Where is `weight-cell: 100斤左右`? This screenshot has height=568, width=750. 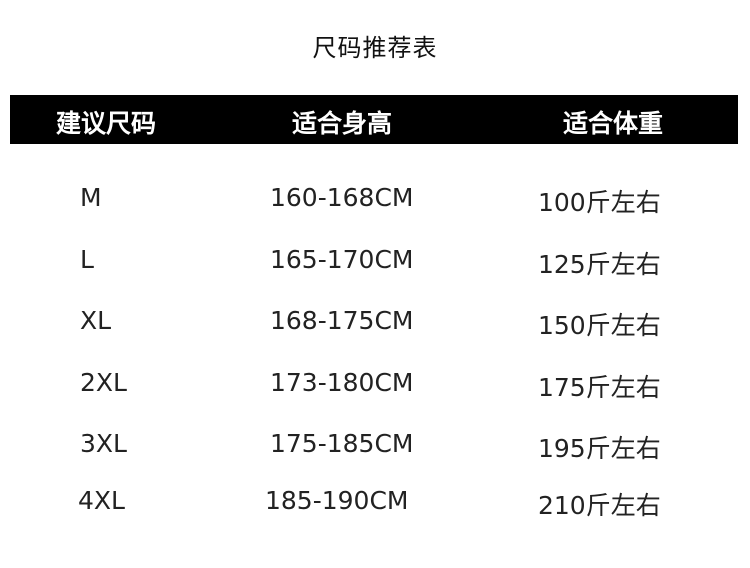
weight-cell: 100斤左右 is located at coordinates (599, 202).